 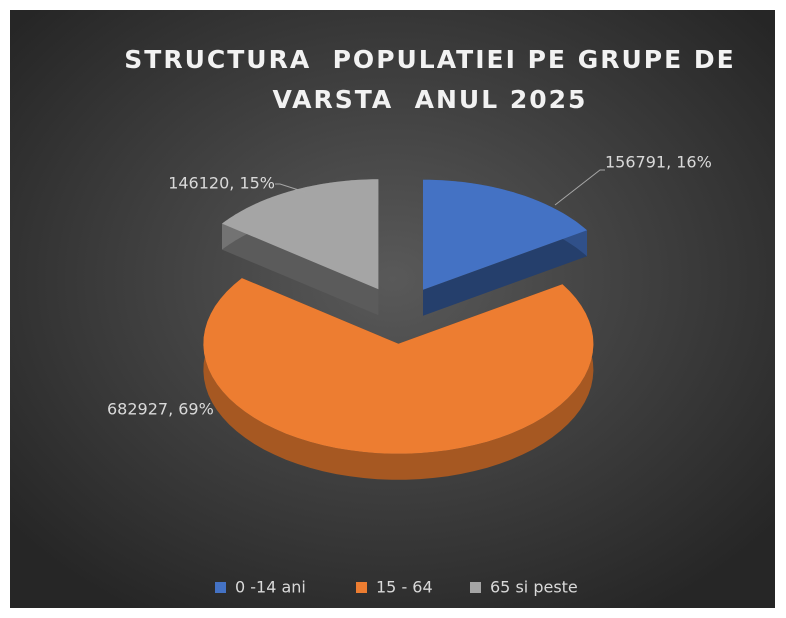 I want to click on data-label: 146120, 15%, so click(x=221, y=183).